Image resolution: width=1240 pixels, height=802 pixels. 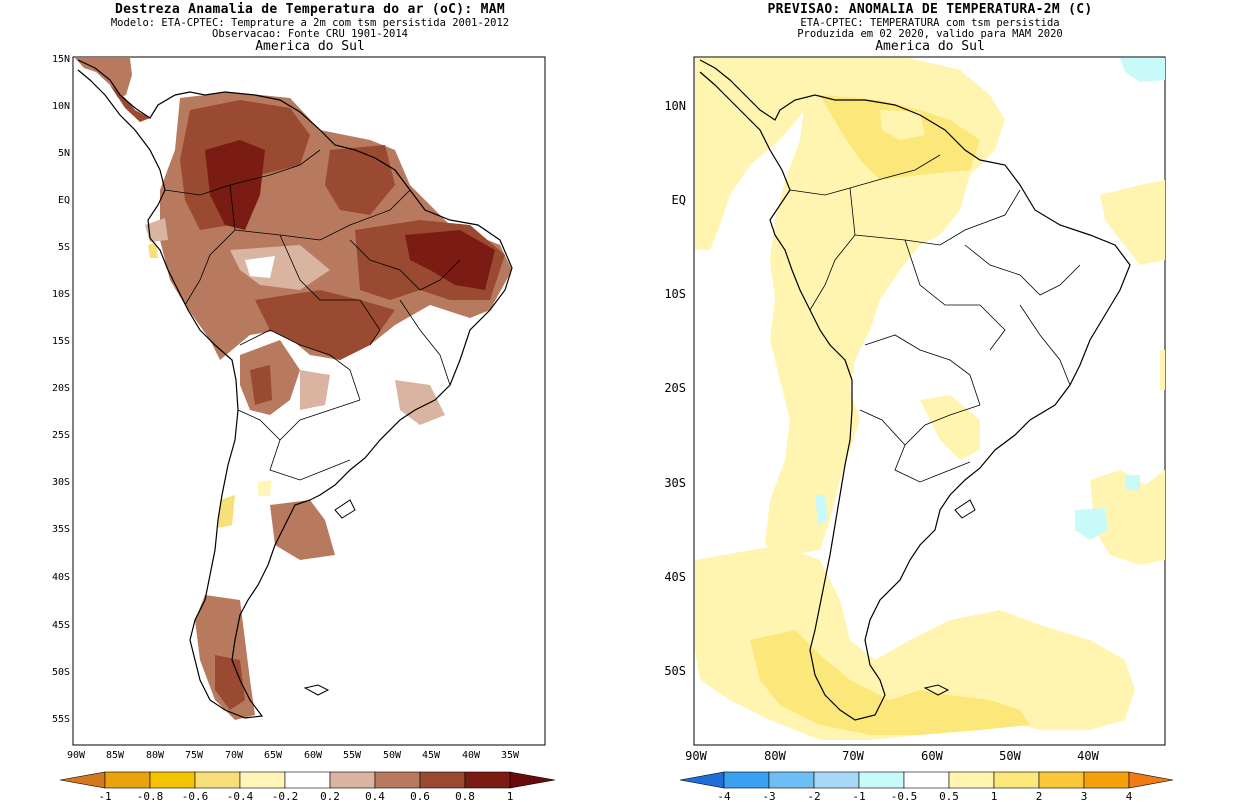 I want to click on colorbar-label: -4, so click(x=724, y=796).